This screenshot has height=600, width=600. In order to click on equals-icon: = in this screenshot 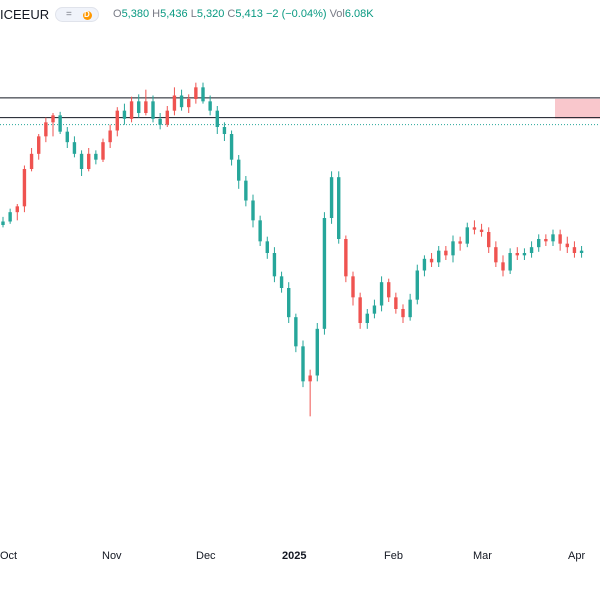, I will do `click(69, 14)`.